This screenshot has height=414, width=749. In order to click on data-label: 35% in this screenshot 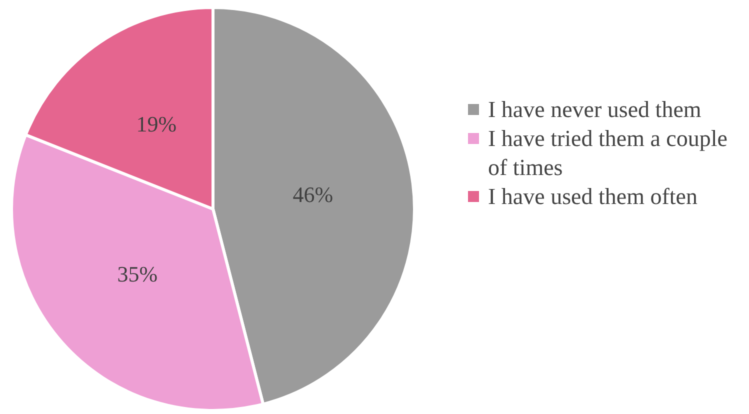, I will do `click(137, 273)`.